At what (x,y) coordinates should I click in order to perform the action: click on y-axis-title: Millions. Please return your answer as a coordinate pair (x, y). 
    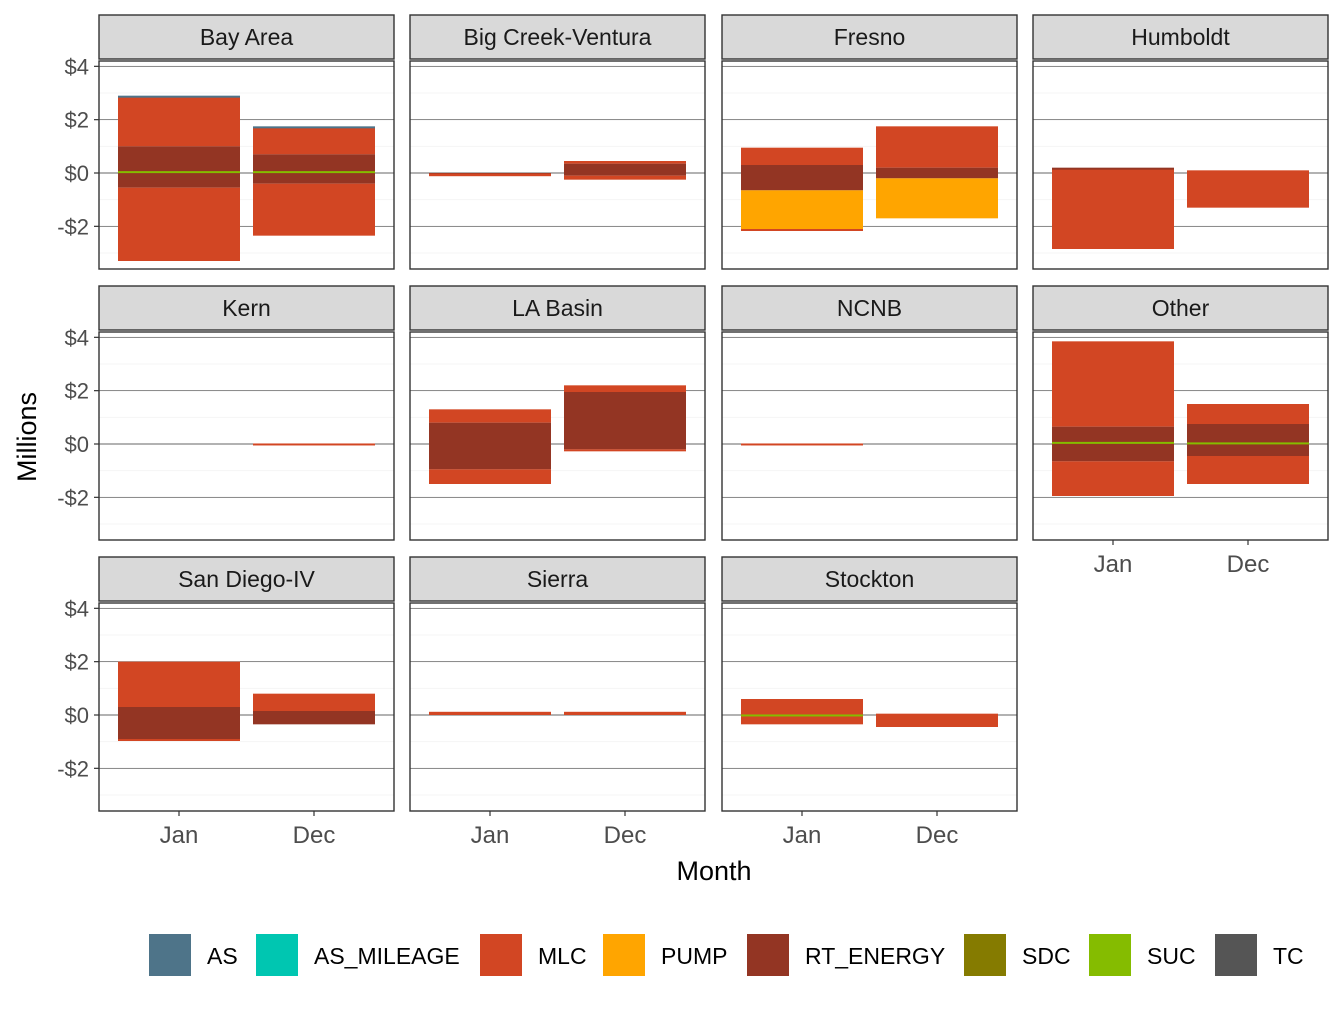
    Looking at the image, I should click on (27, 437).